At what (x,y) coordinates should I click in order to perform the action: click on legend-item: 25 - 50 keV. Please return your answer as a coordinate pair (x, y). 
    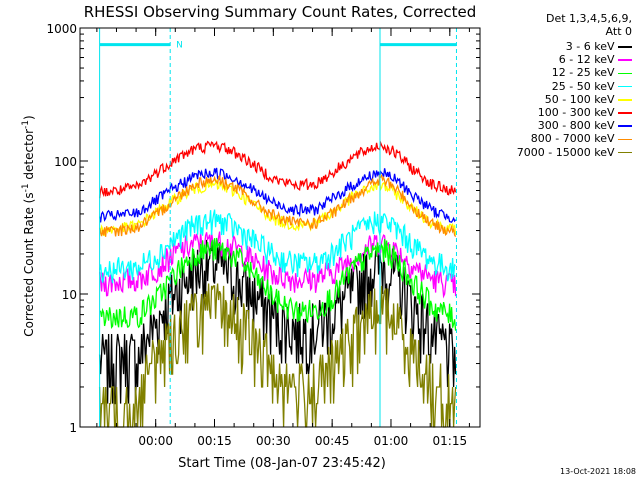
    Looking at the image, I should click on (592, 86).